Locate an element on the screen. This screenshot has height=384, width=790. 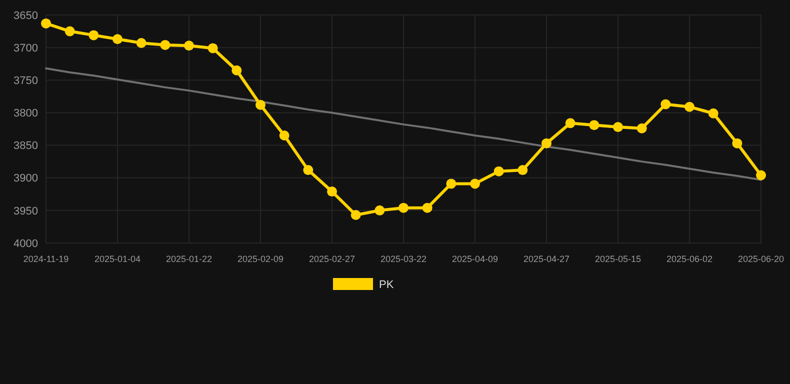
y-tick-label: 3650 is located at coordinates (26, 16).